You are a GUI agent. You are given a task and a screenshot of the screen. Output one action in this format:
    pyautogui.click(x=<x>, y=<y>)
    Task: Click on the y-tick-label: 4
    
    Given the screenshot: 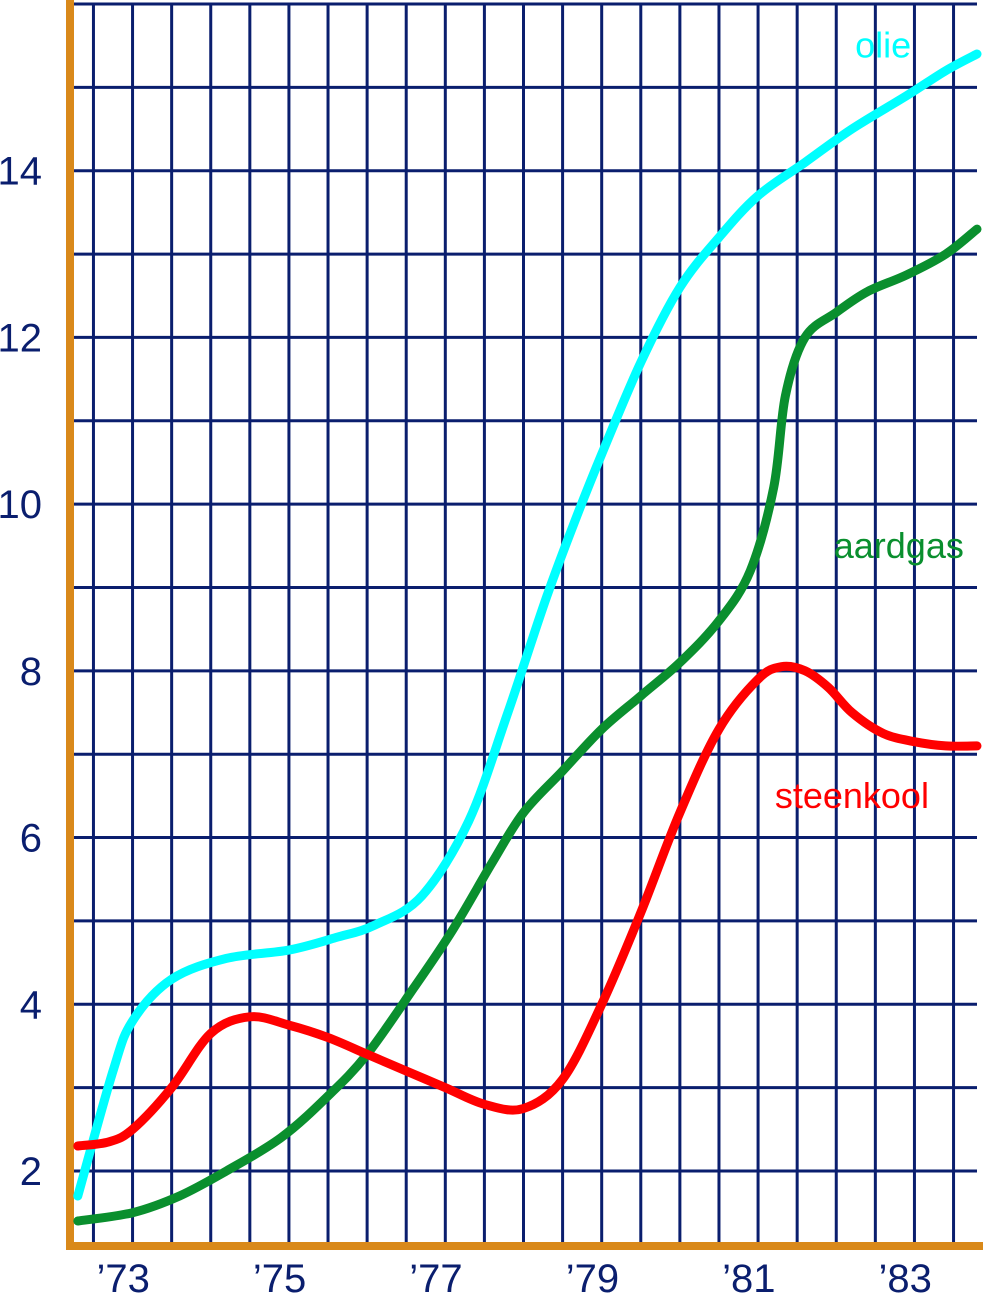 What is the action you would take?
    pyautogui.click(x=31, y=1005)
    